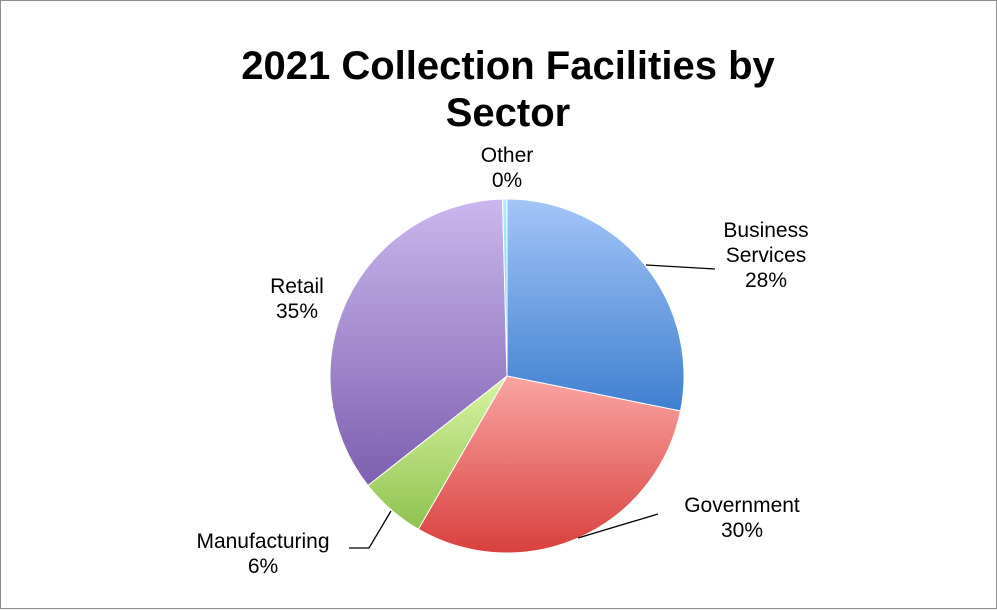 The height and width of the screenshot is (610, 997). Describe the element at coordinates (508, 113) in the screenshot. I see `chart-title-line-2: Sector` at that location.